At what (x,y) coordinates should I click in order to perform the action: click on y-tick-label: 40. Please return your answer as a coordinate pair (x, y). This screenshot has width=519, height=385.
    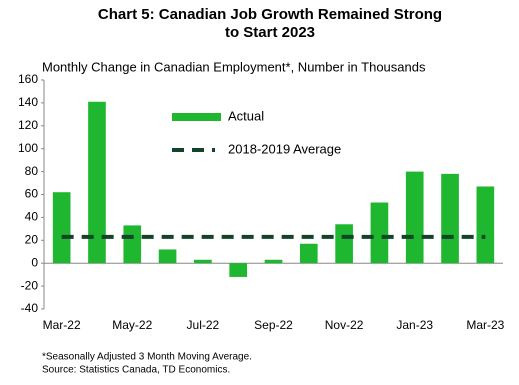
    Looking at the image, I should click on (32, 217).